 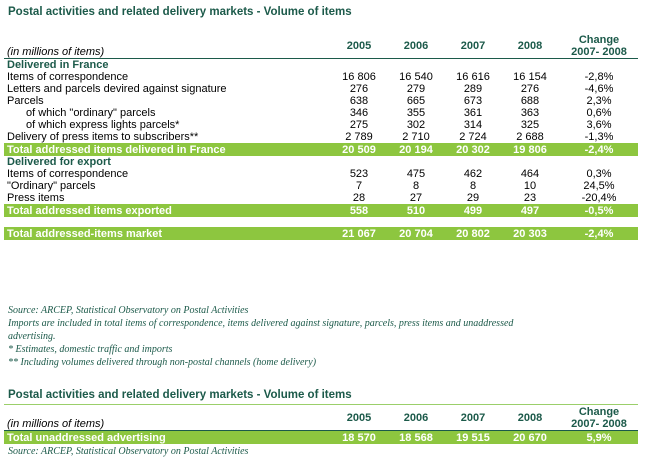 What do you see at coordinates (36, 198) in the screenshot?
I see `row-label: Press items` at bounding box center [36, 198].